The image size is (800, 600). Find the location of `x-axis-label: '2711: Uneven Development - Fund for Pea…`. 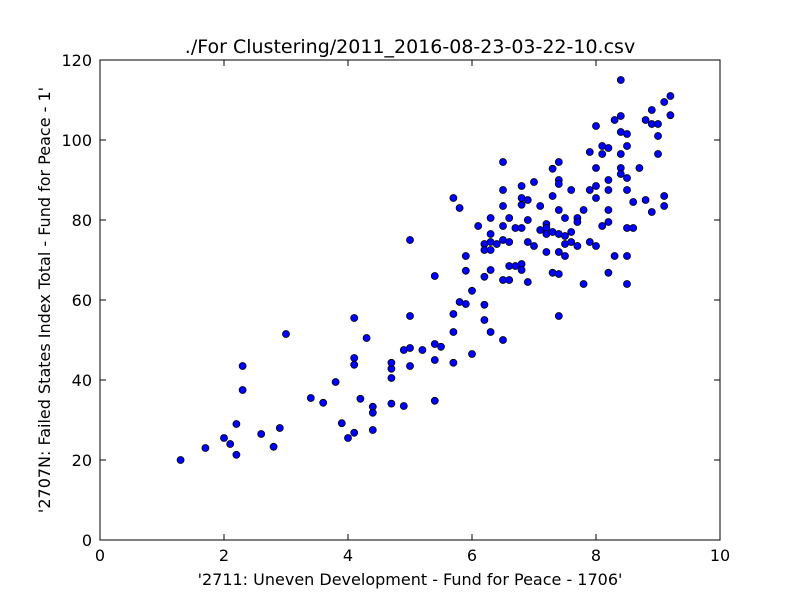

x-axis-label: '2711: Uneven Development - Fund for Pea… is located at coordinates (410, 579).